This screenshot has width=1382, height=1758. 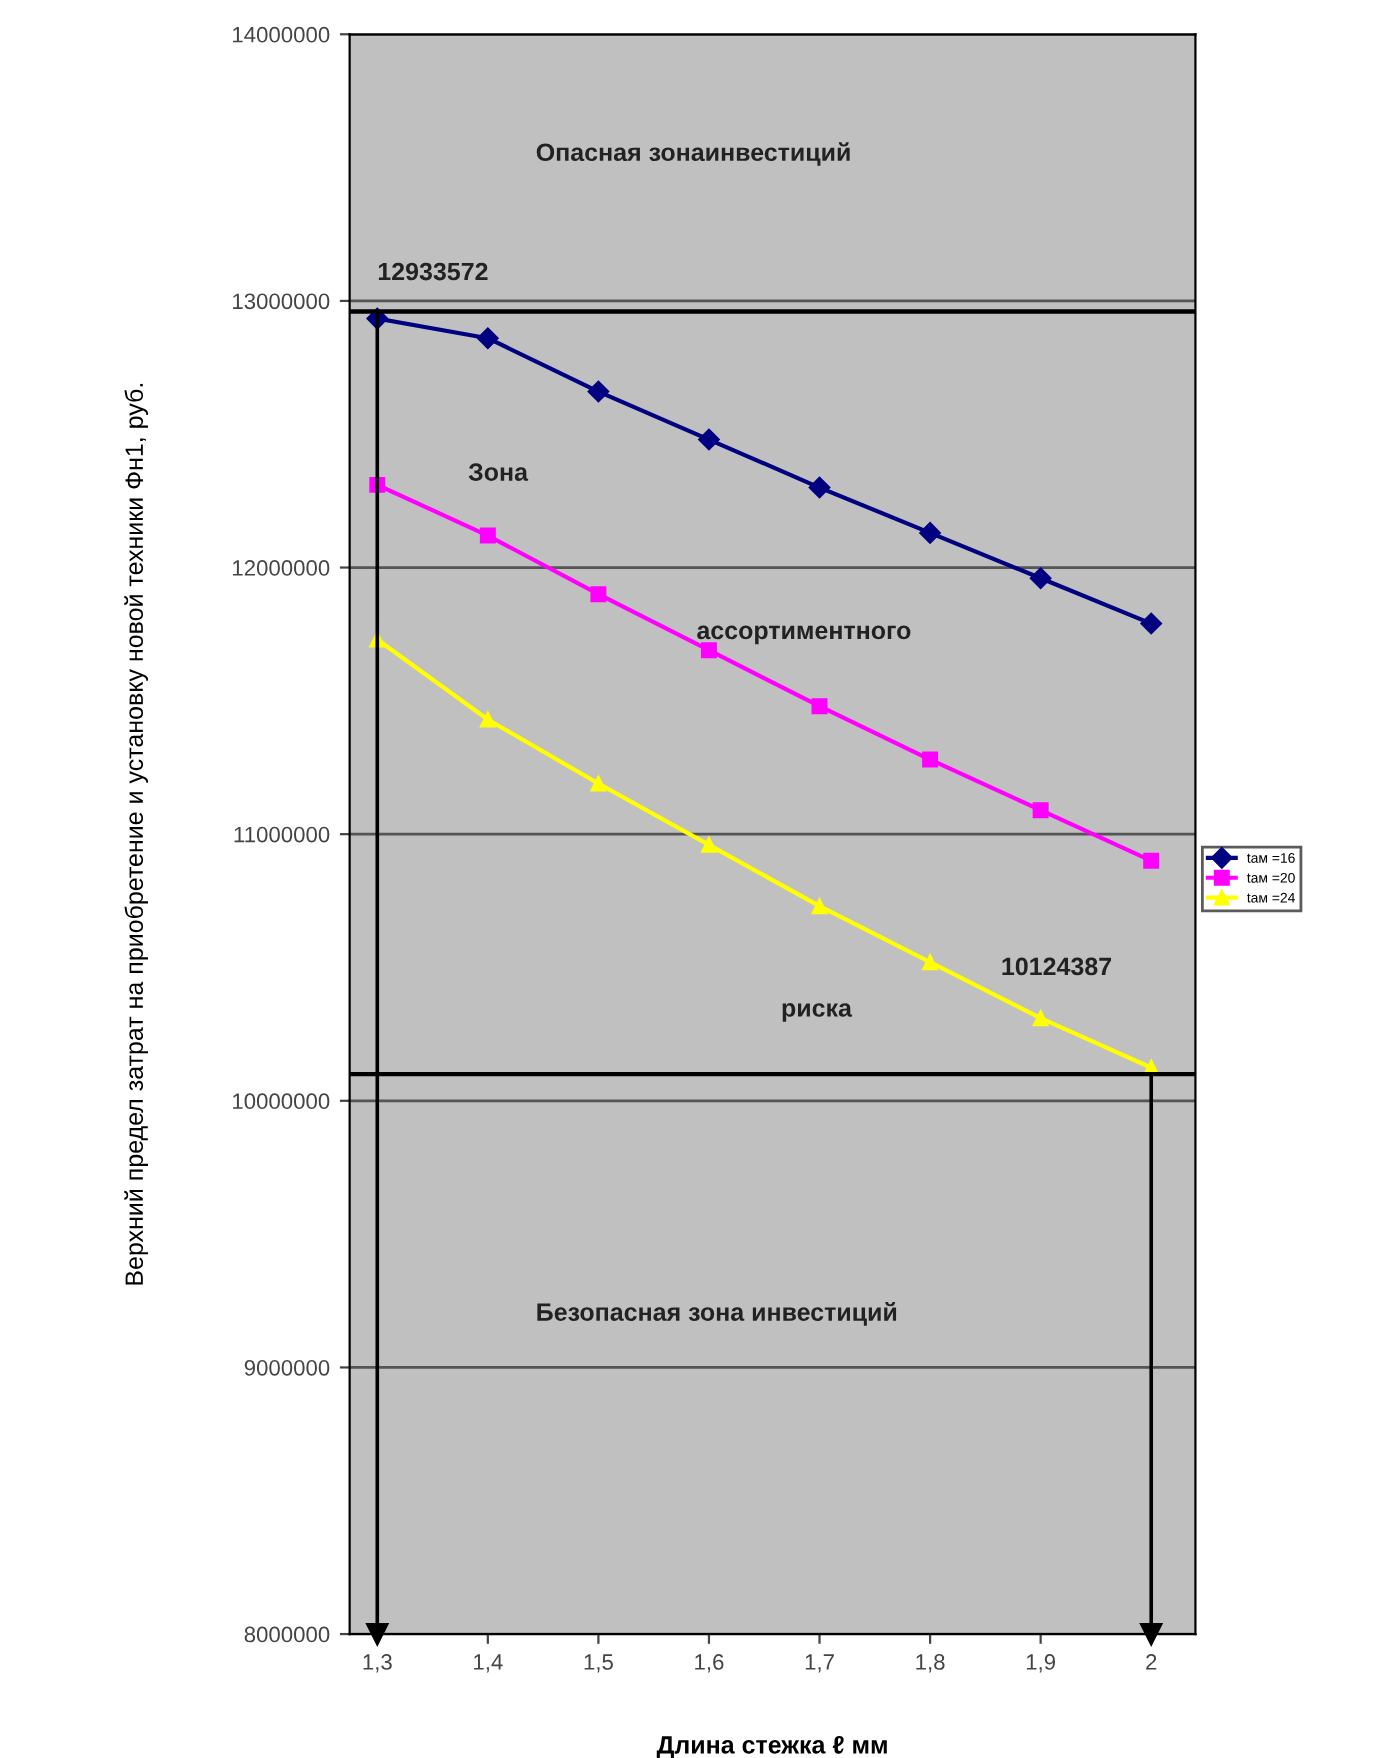 I want to click on x-axis-title: Длина стежка ℓ мм, so click(x=771, y=1747).